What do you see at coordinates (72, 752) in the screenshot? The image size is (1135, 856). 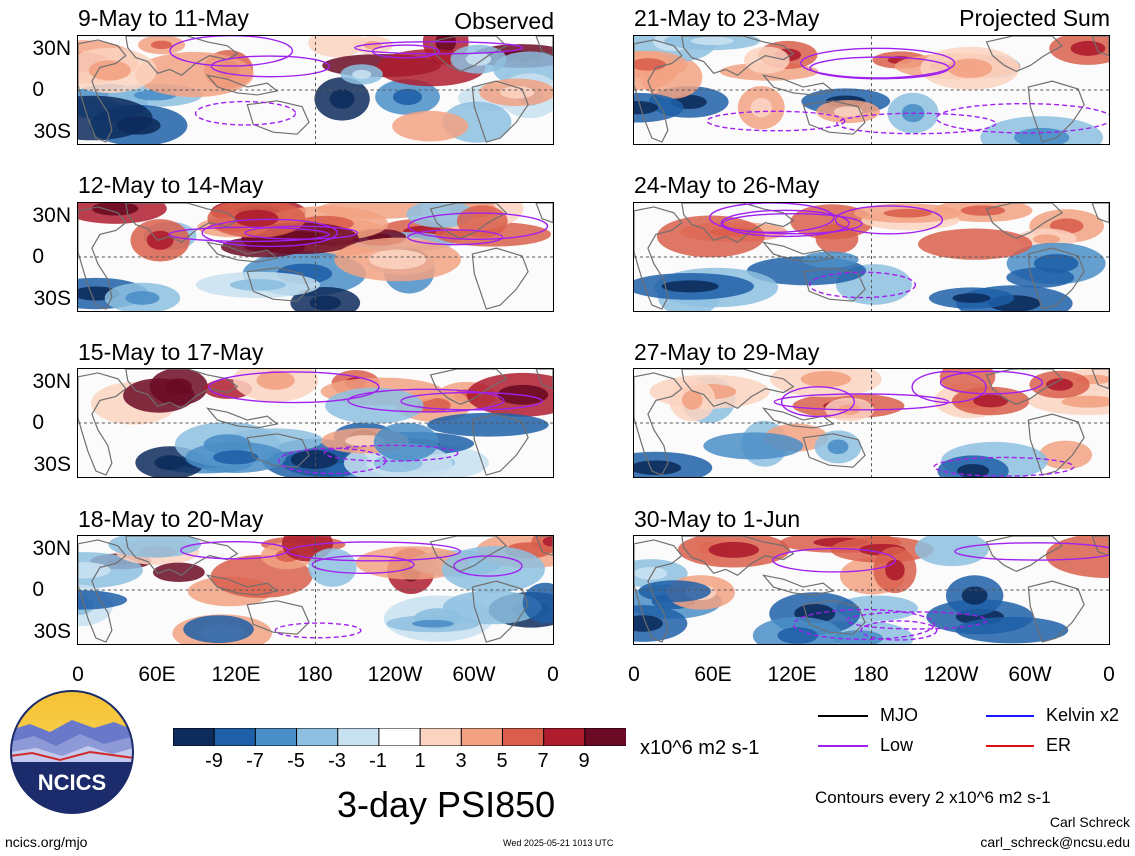 I see `ncics-logo: NCICS` at bounding box center [72, 752].